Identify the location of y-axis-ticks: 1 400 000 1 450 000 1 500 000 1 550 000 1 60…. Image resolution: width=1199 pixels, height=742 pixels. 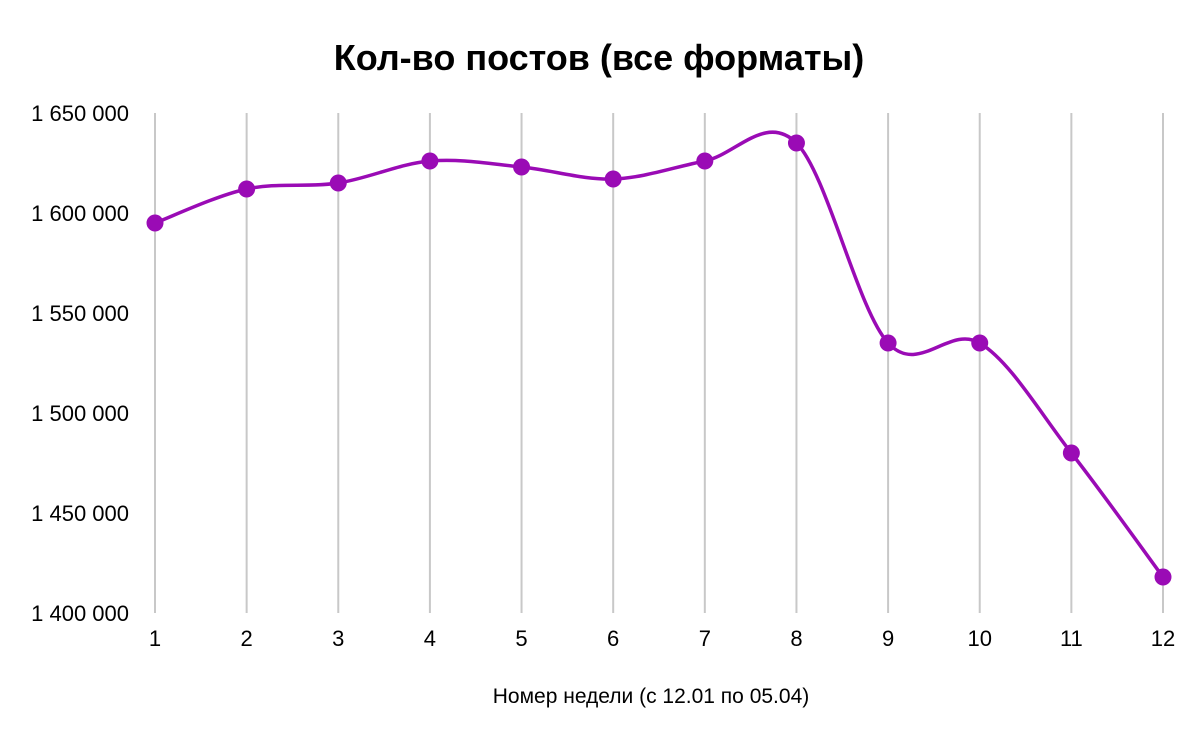
(80, 363).